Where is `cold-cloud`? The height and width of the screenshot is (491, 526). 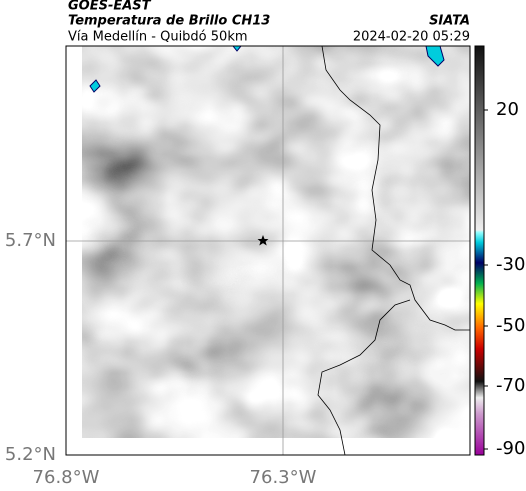 cold-cloud is located at coordinates (267, 69).